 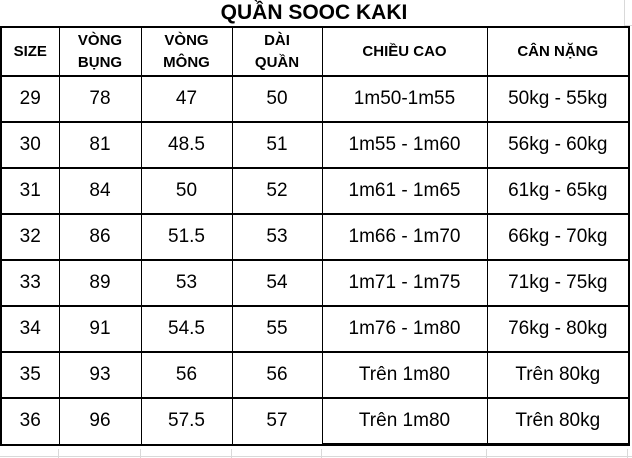 I want to click on cell-vong-mong-row-0: 47, so click(x=186, y=99).